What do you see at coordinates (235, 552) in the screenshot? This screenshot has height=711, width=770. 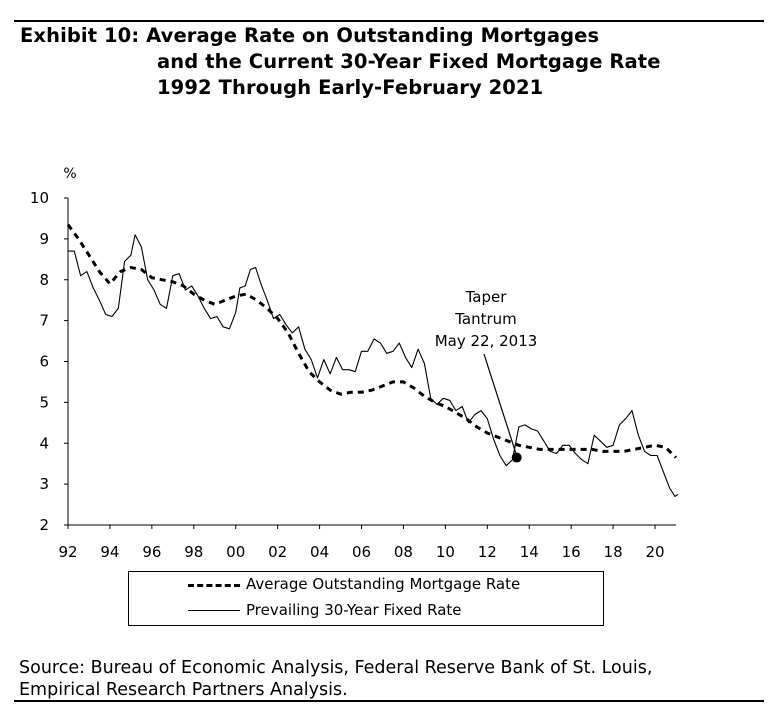 I see `x-tick-label: 00` at bounding box center [235, 552].